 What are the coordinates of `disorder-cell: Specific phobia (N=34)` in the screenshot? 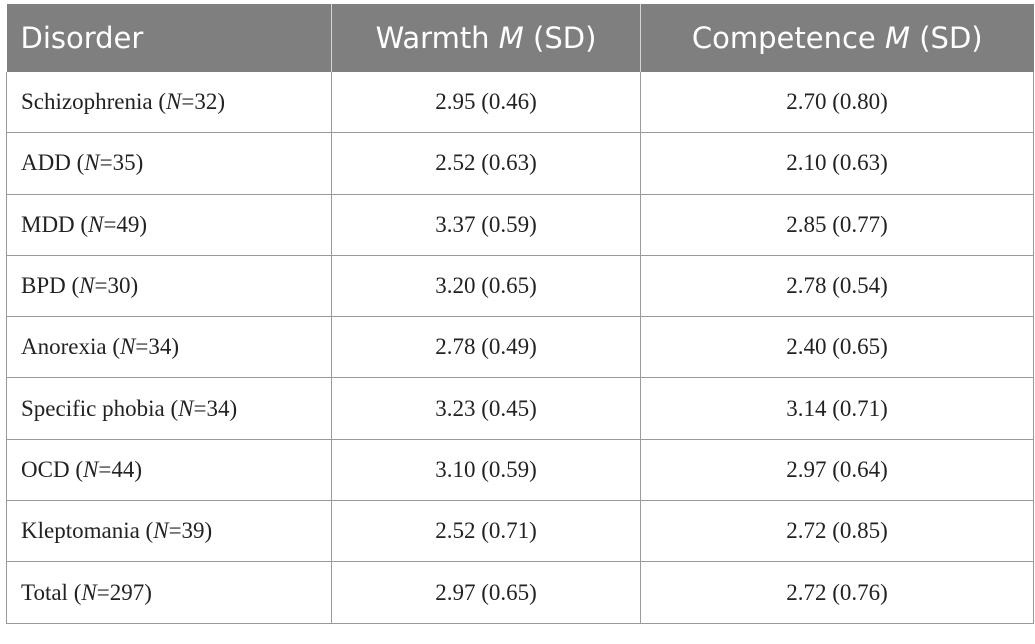 It's located at (169, 408).